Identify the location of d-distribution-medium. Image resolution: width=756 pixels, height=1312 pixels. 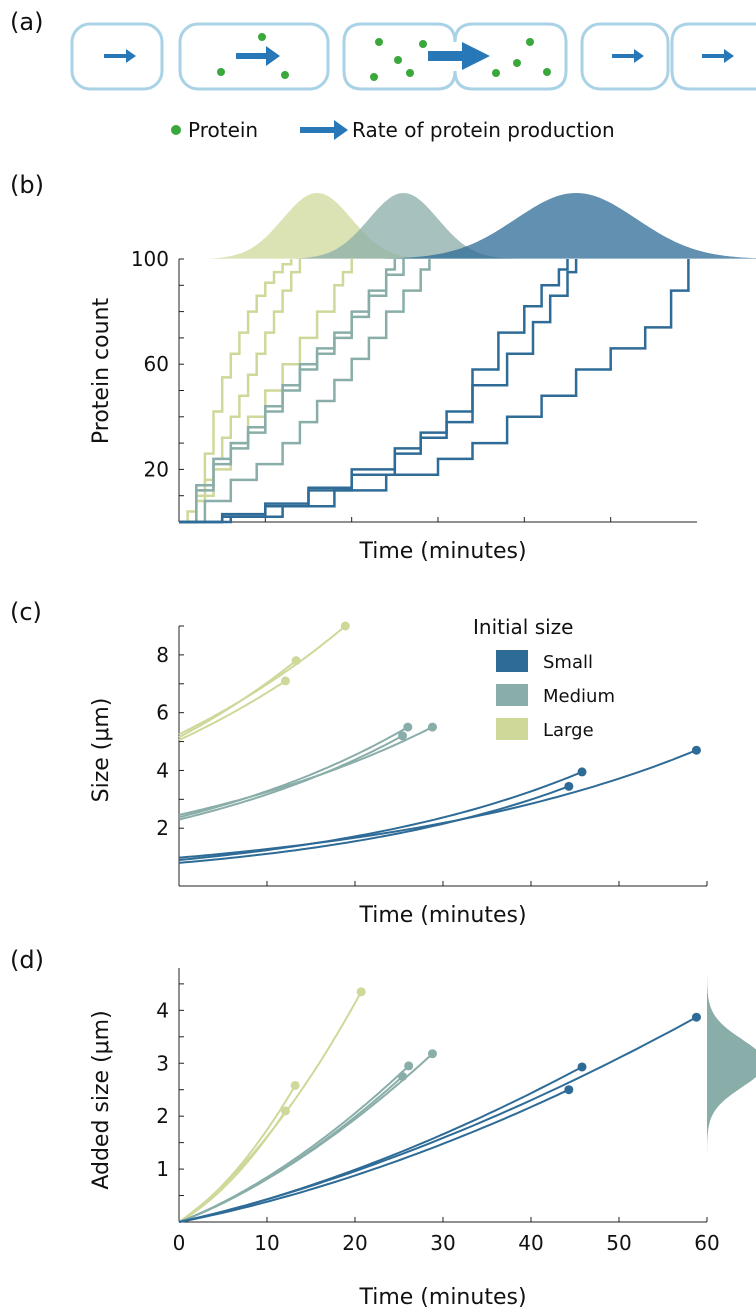
(731, 1092).